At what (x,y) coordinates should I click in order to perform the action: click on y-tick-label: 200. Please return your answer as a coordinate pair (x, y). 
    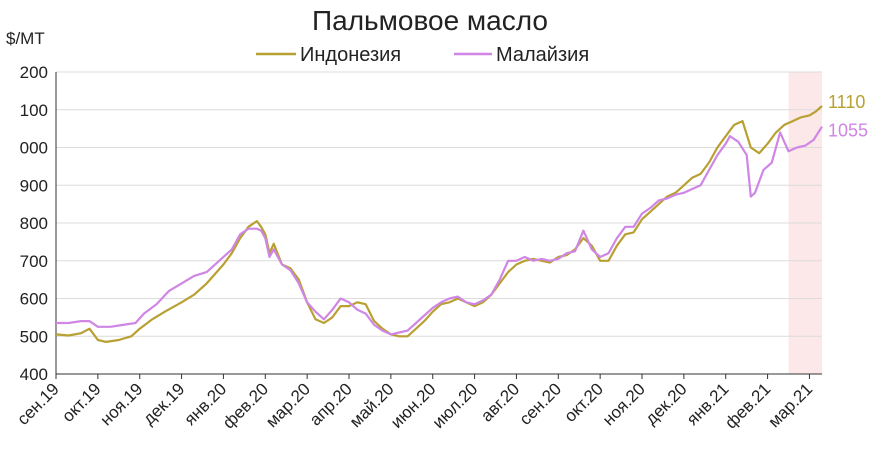
    Looking at the image, I should click on (34, 72).